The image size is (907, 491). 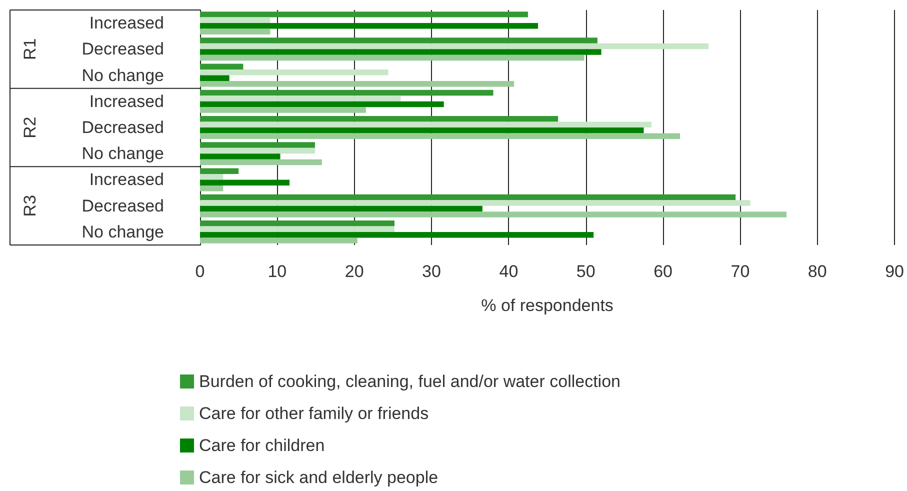 What do you see at coordinates (318, 477) in the screenshot?
I see `legend-label: Care for sick and elderly people` at bounding box center [318, 477].